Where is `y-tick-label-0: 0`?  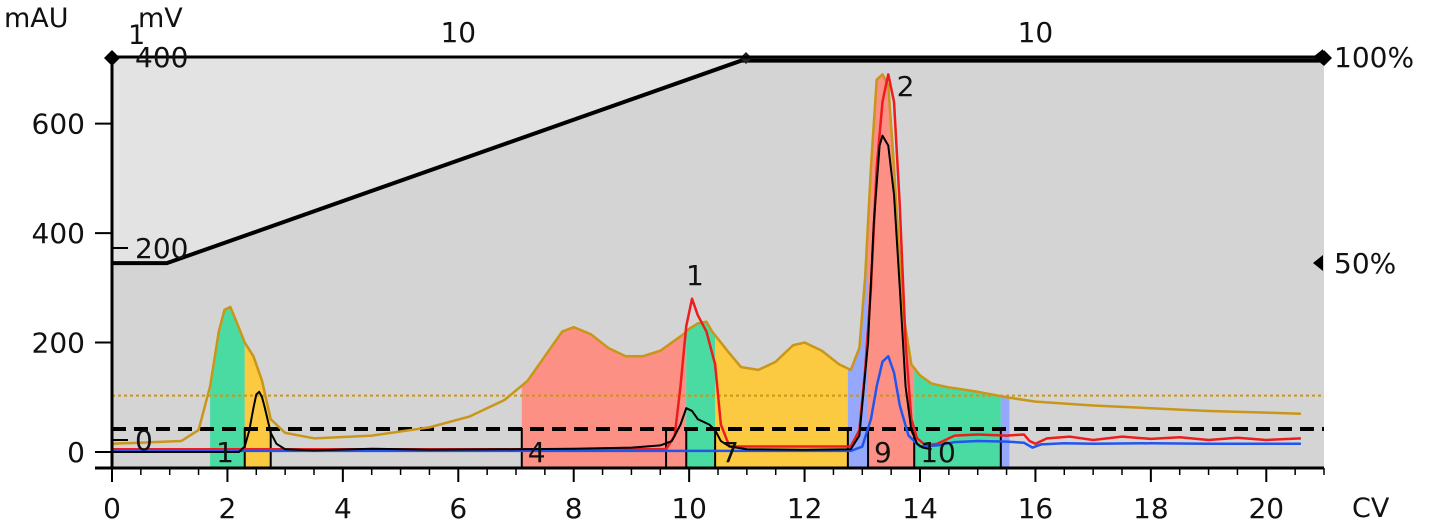
y-tick-label-0: 0 is located at coordinates (76, 452).